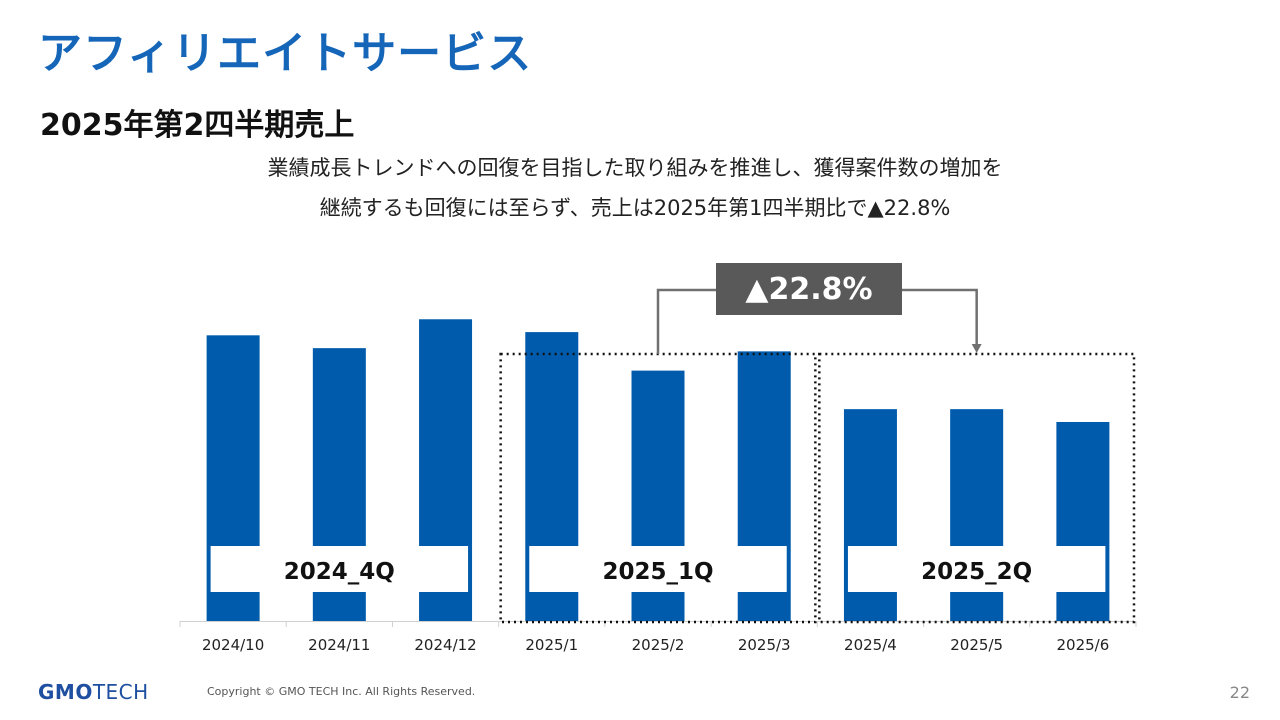  I want to click on change-arrowhead, so click(976, 348).